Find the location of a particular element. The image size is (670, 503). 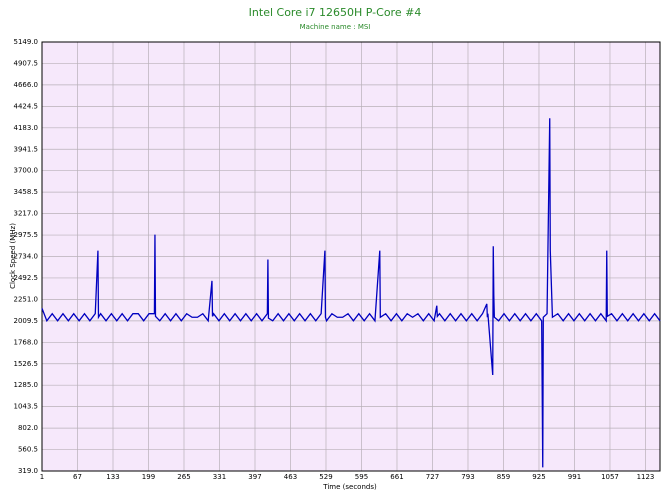

y-tick-label: 5149.0 is located at coordinates (26, 42).